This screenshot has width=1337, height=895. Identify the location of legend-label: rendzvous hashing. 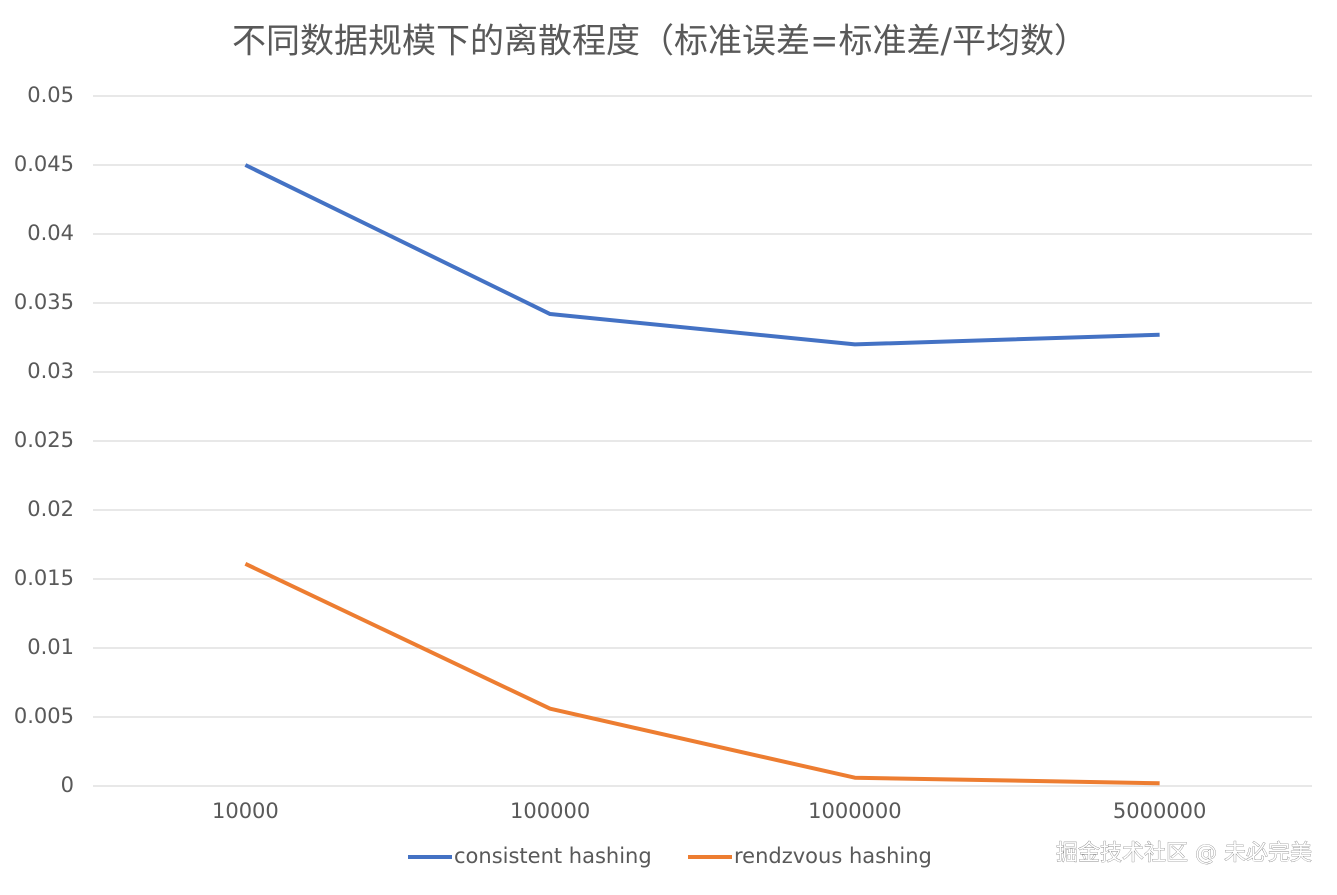
(833, 856).